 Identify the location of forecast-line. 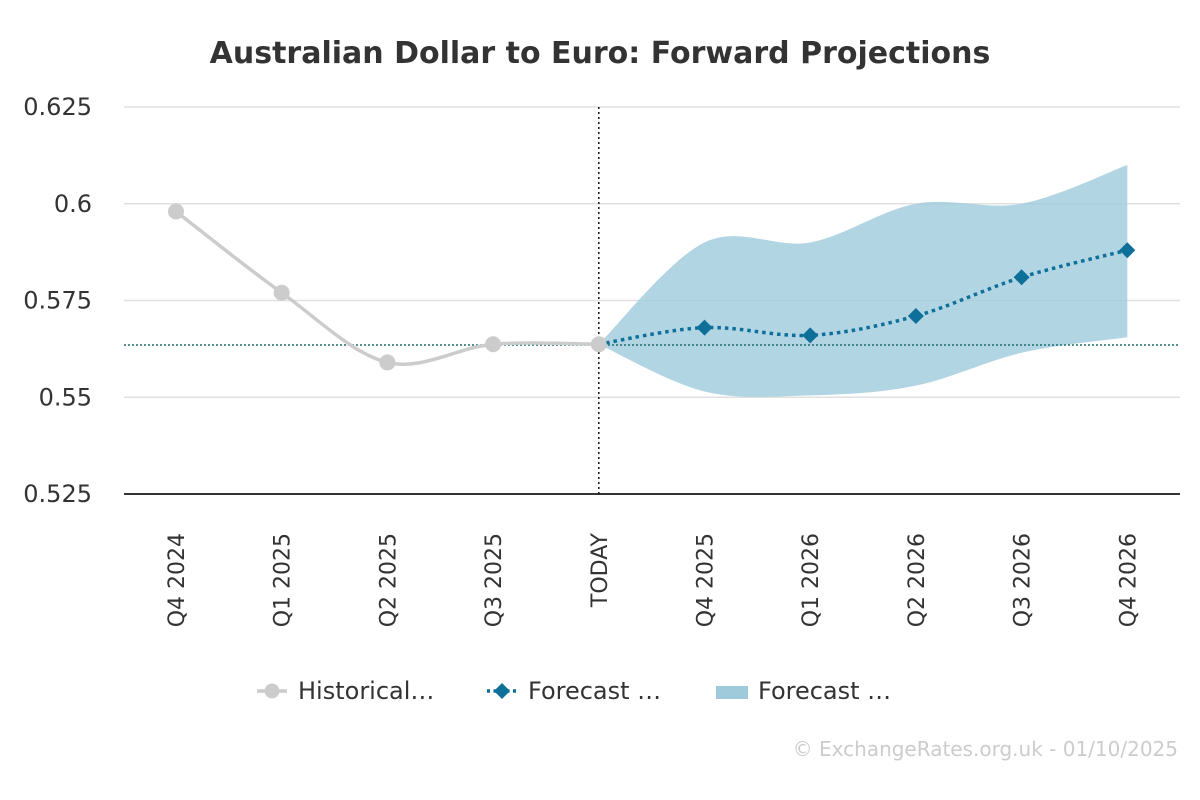
(863, 297).